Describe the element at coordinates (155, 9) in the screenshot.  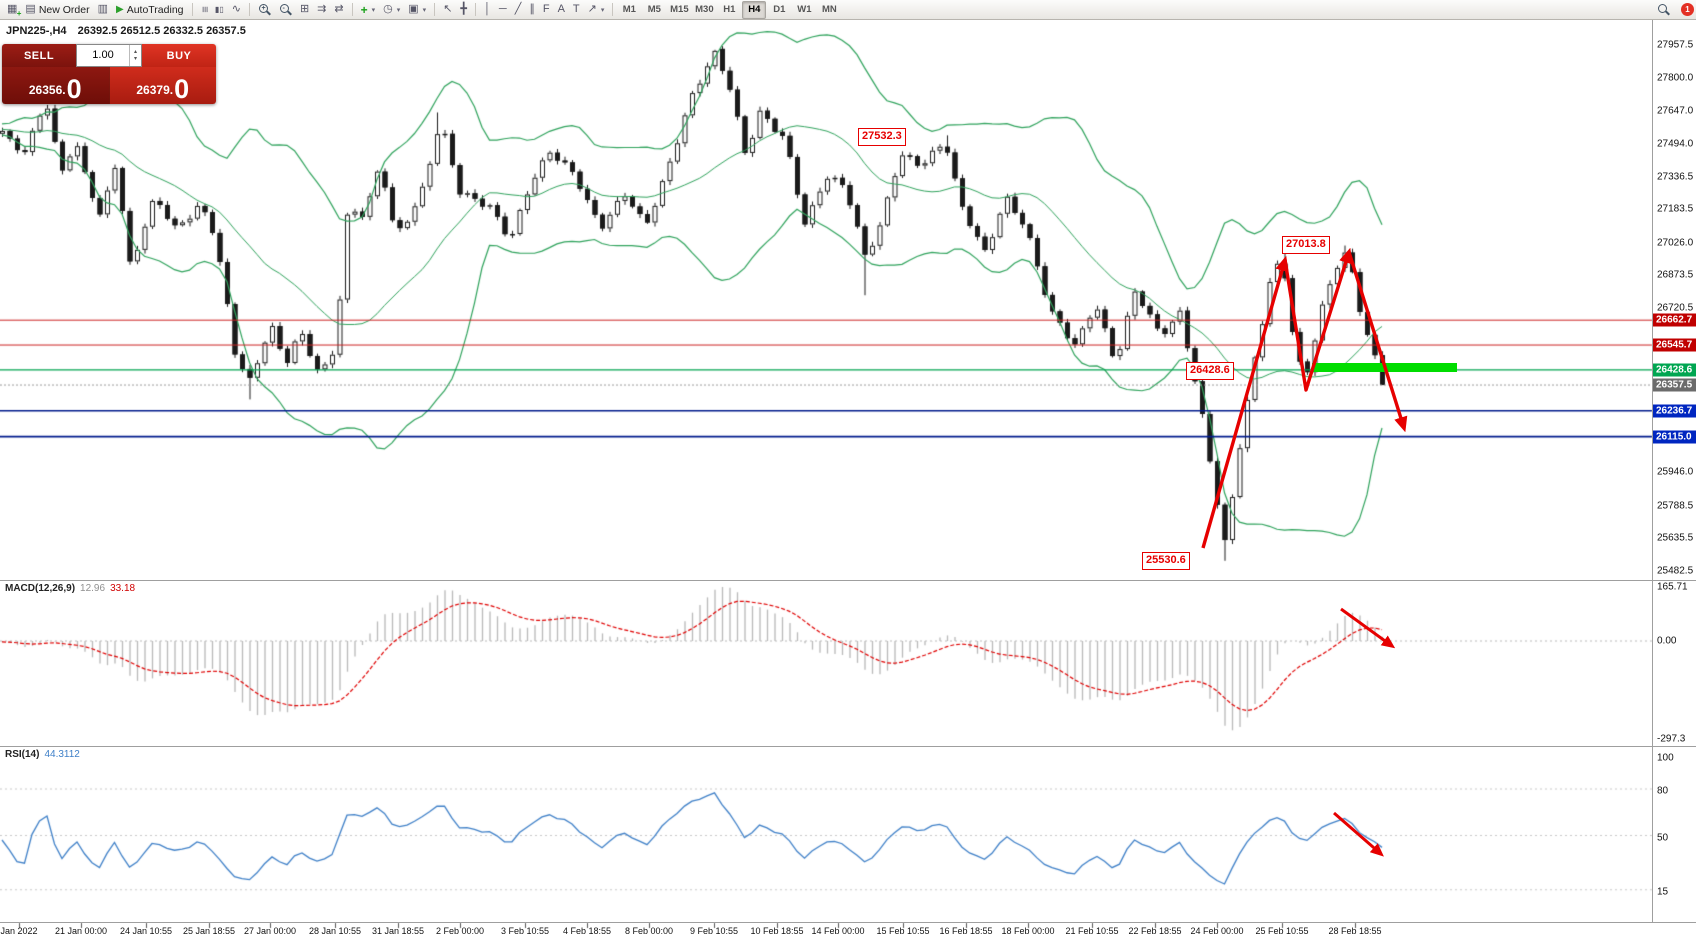
I see `autotrading-label: AutoTrading` at that location.